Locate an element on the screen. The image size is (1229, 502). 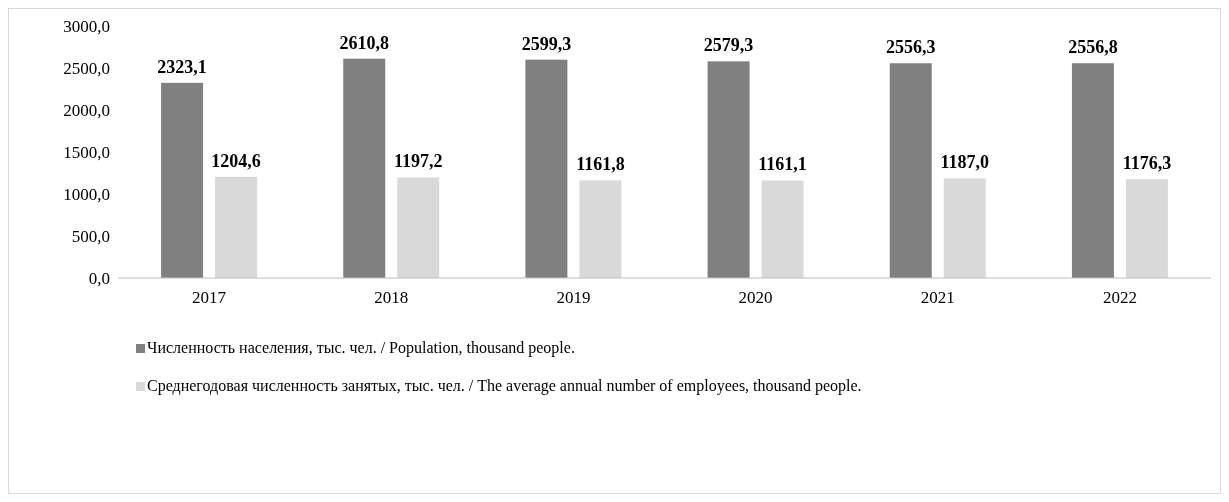
data-label: 1187,0 is located at coordinates (965, 162).